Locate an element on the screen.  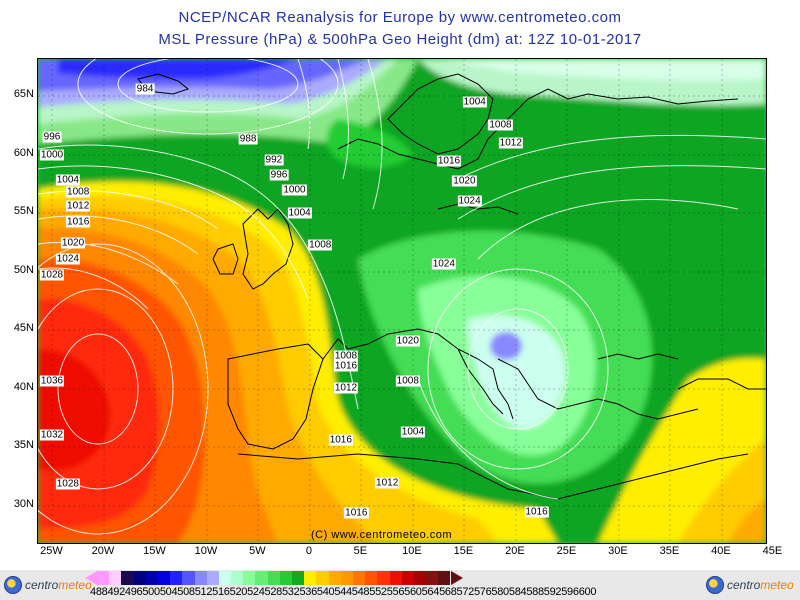
colorbar-label: 536 is located at coordinates (308, 592).